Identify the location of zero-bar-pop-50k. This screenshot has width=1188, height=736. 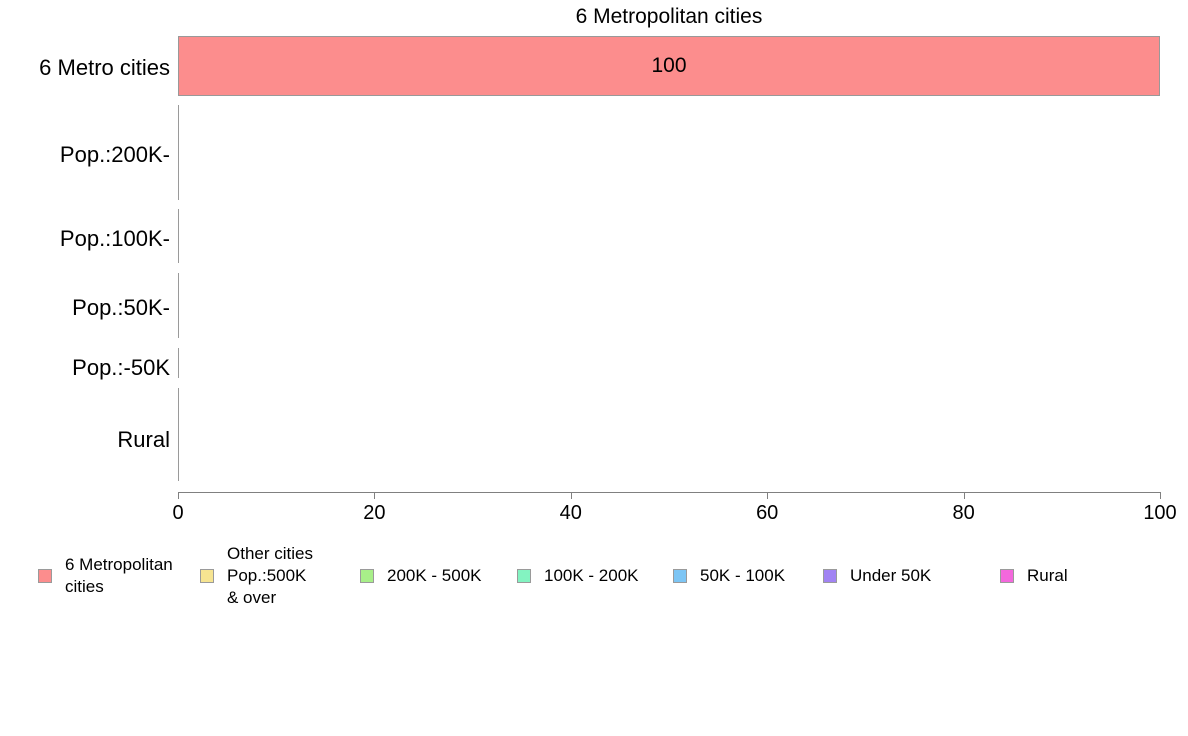
(178, 305).